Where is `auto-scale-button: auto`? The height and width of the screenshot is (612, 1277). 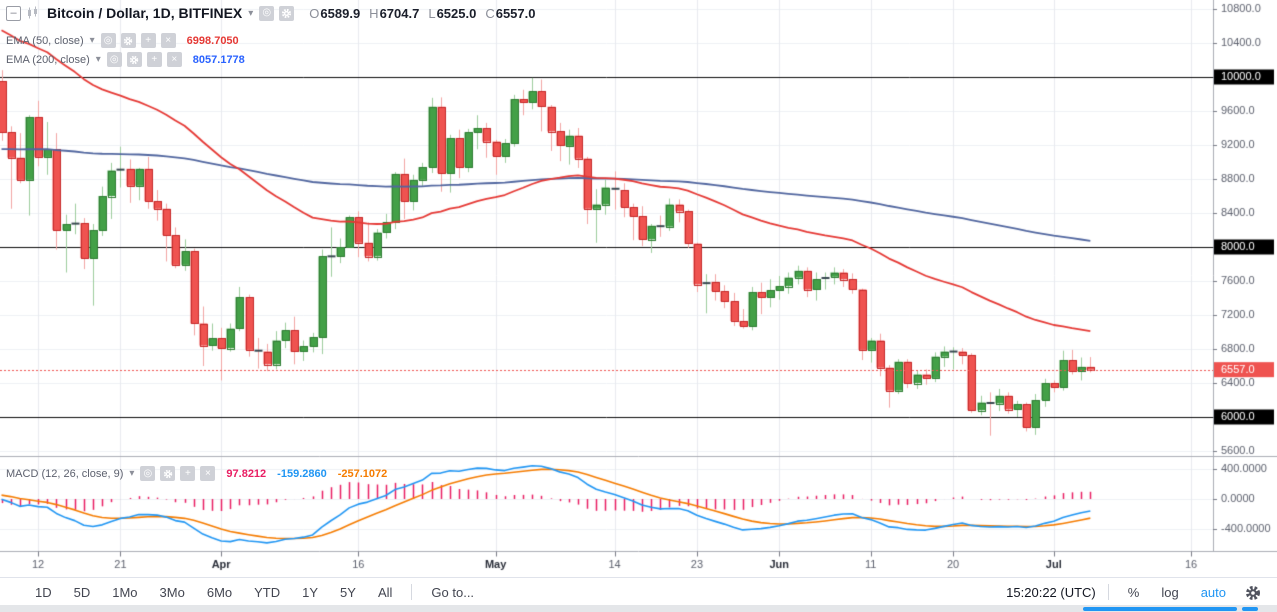 auto-scale-button: auto is located at coordinates (1213, 592).